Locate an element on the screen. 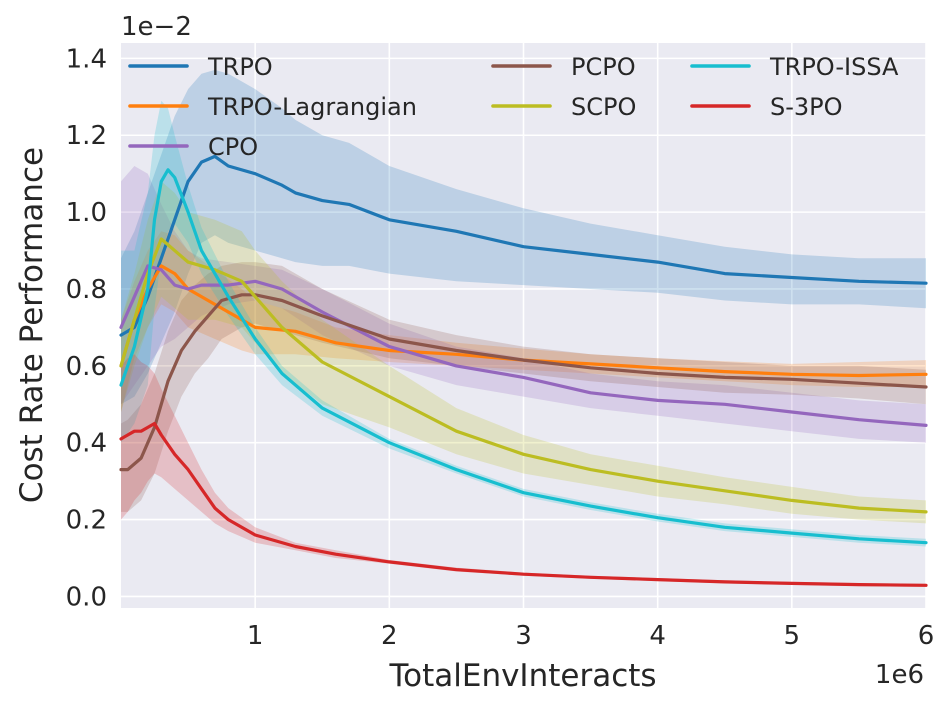  y-tick-label: 0.4 is located at coordinates (86, 444).